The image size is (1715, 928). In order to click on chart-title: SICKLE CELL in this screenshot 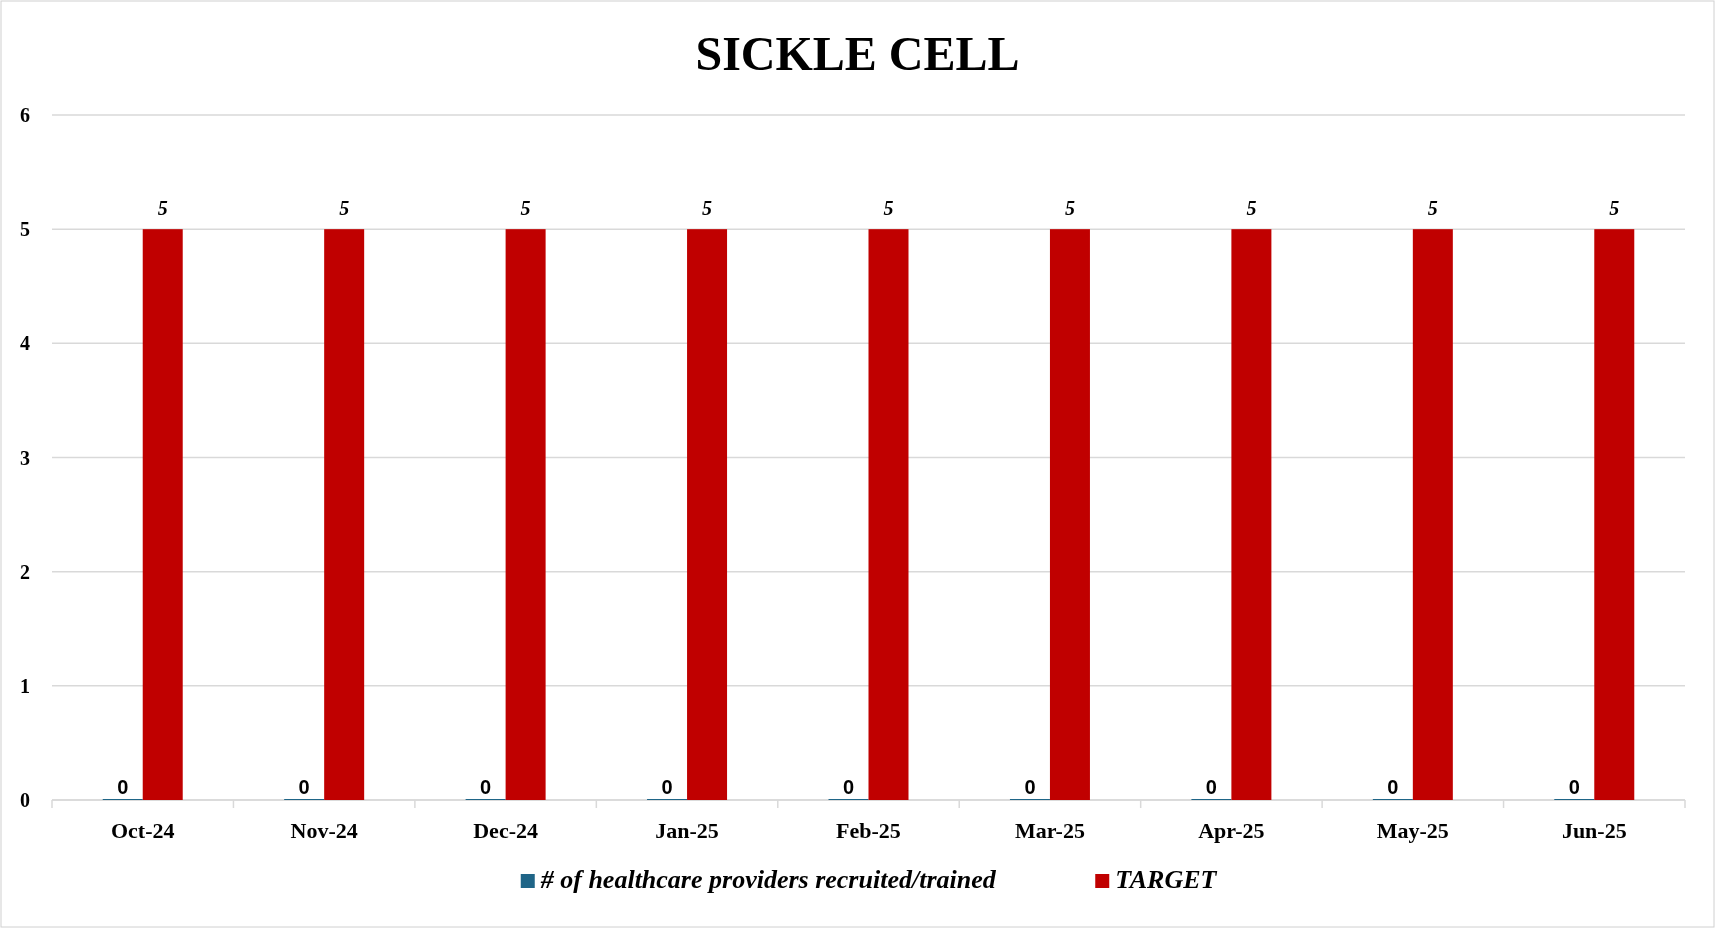, I will do `click(857, 53)`.